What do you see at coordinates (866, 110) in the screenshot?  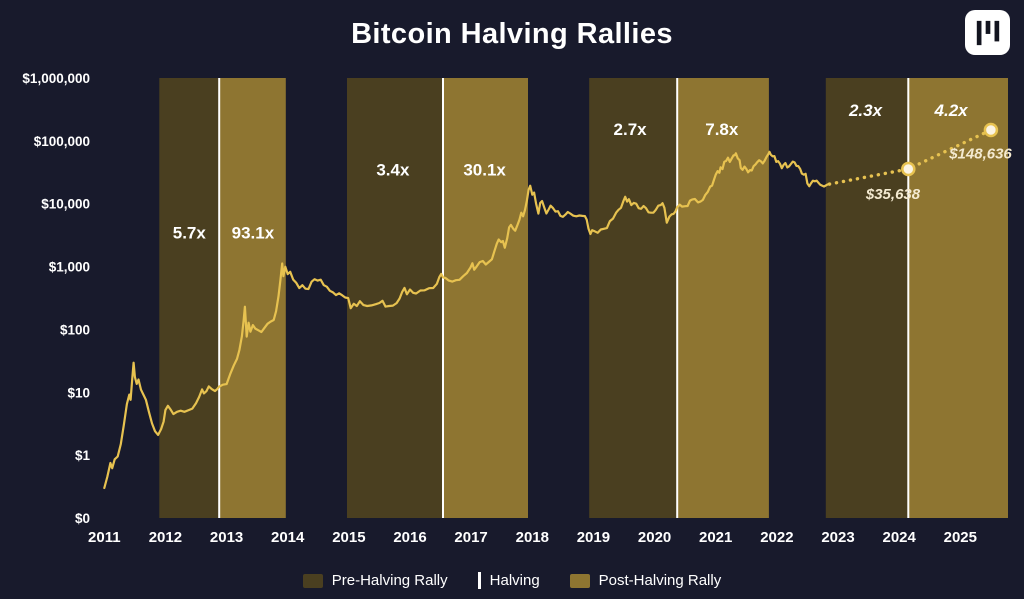 I see `multiplier-label: 2.3x` at bounding box center [866, 110].